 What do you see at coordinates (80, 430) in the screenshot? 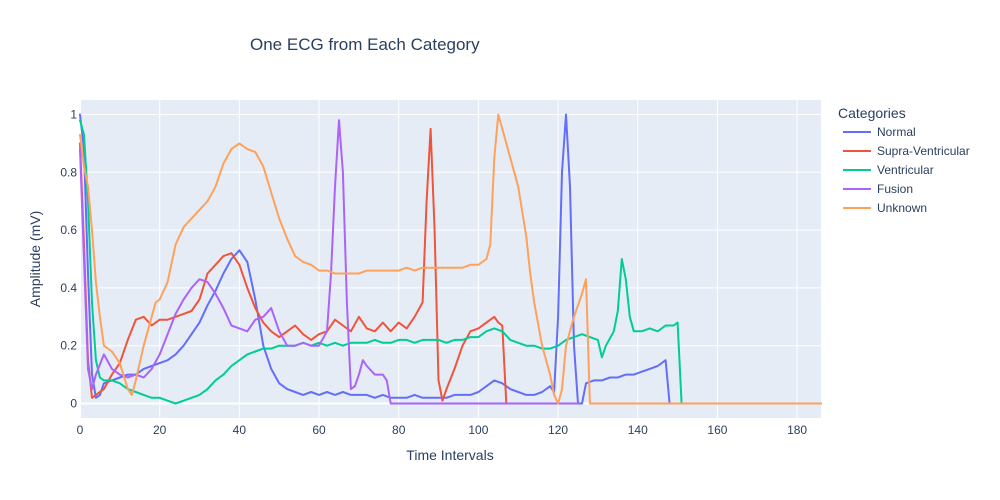
I see `x-tick-label: 0` at bounding box center [80, 430].